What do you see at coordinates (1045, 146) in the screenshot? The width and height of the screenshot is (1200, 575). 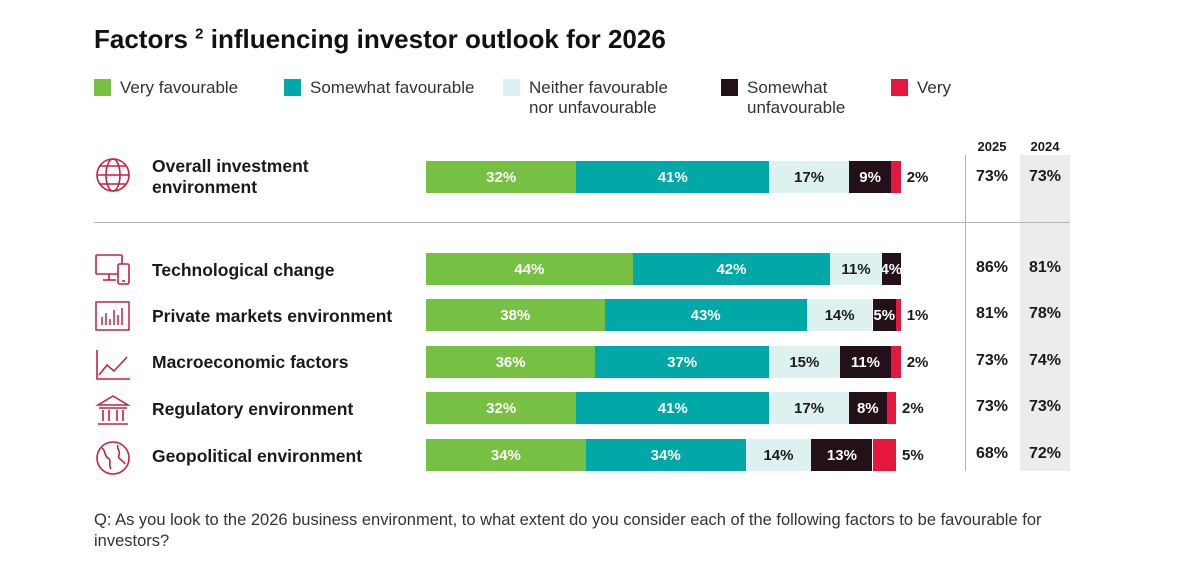 I see `column-header-2024: 2024` at bounding box center [1045, 146].